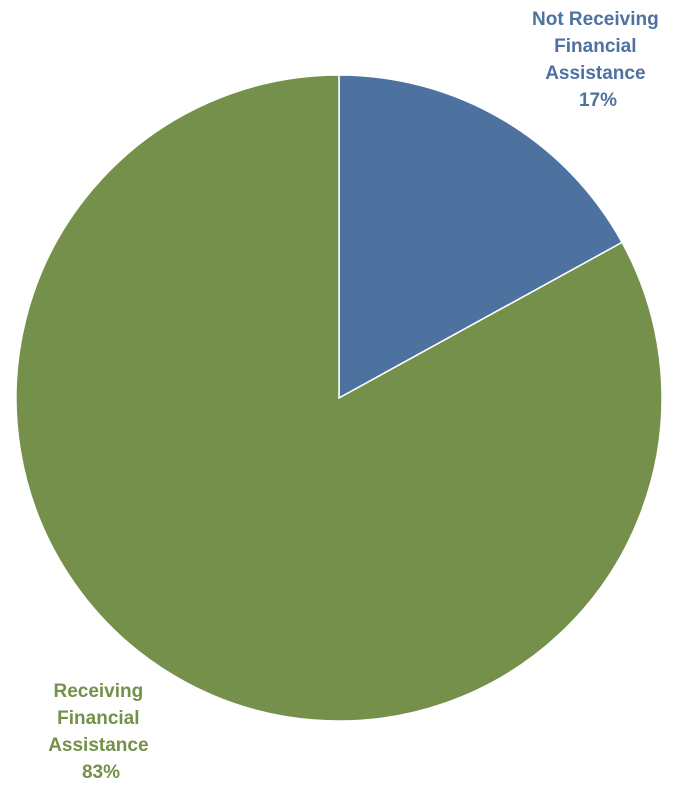 The image size is (677, 797). What do you see at coordinates (595, 19) in the screenshot?
I see `label-line: Not Receiving` at bounding box center [595, 19].